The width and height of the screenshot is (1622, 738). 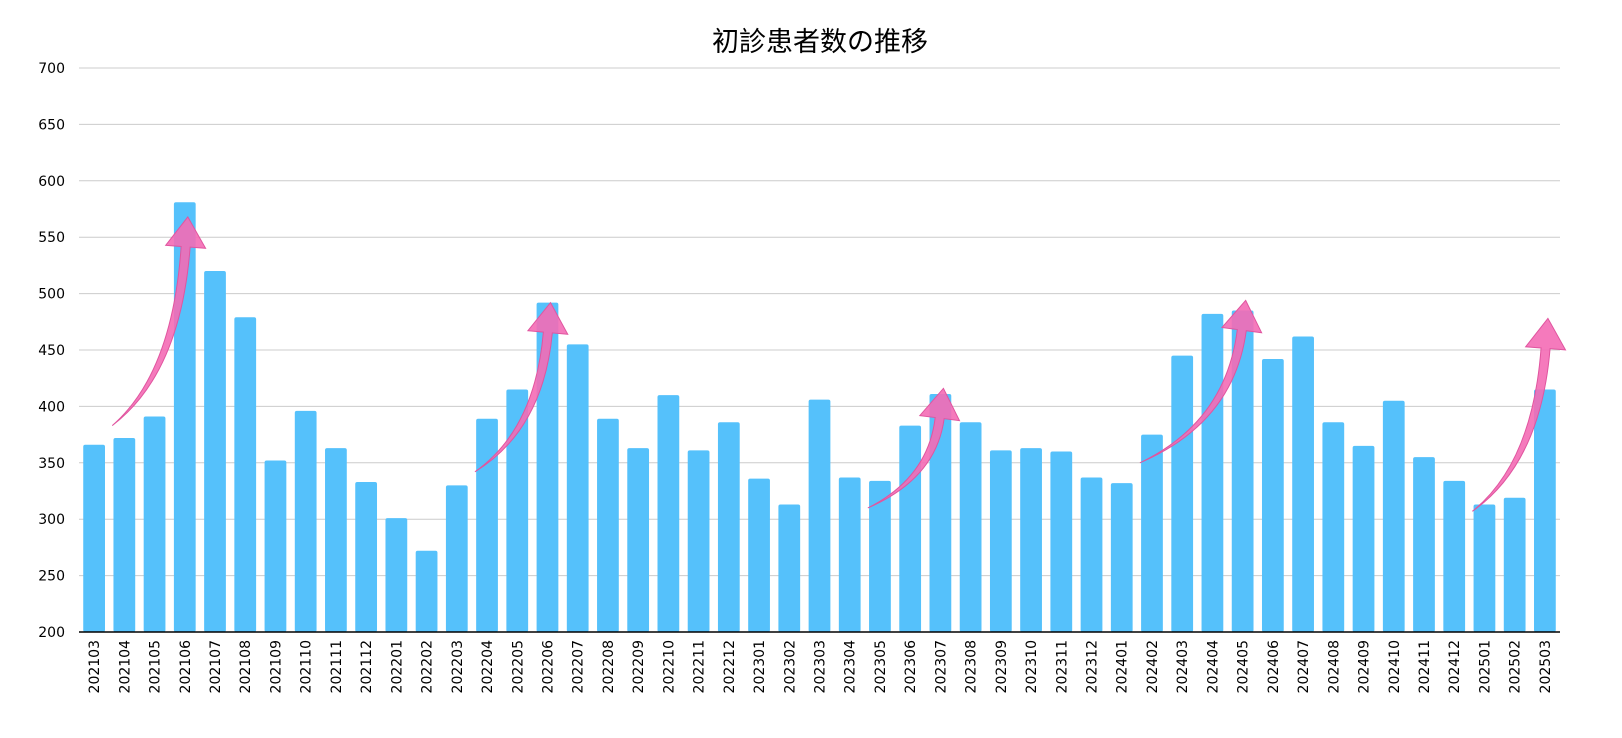 I want to click on y-tick-label: 350, so click(x=51, y=464).